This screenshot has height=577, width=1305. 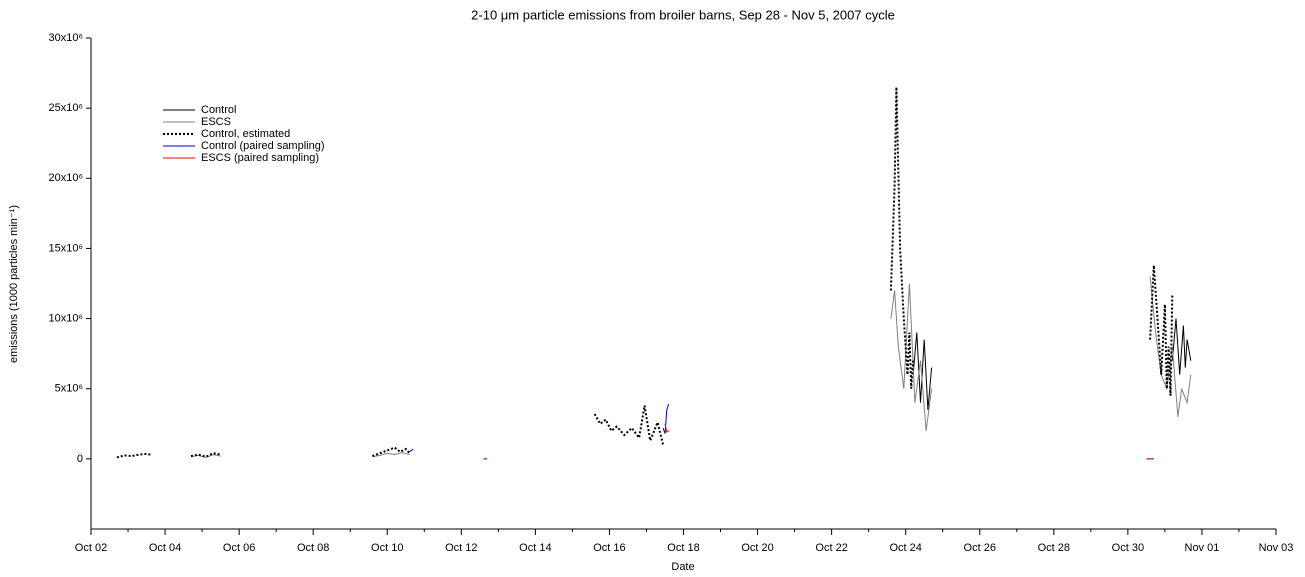 I want to click on x-tick-label: Oct 04, so click(x=165, y=548).